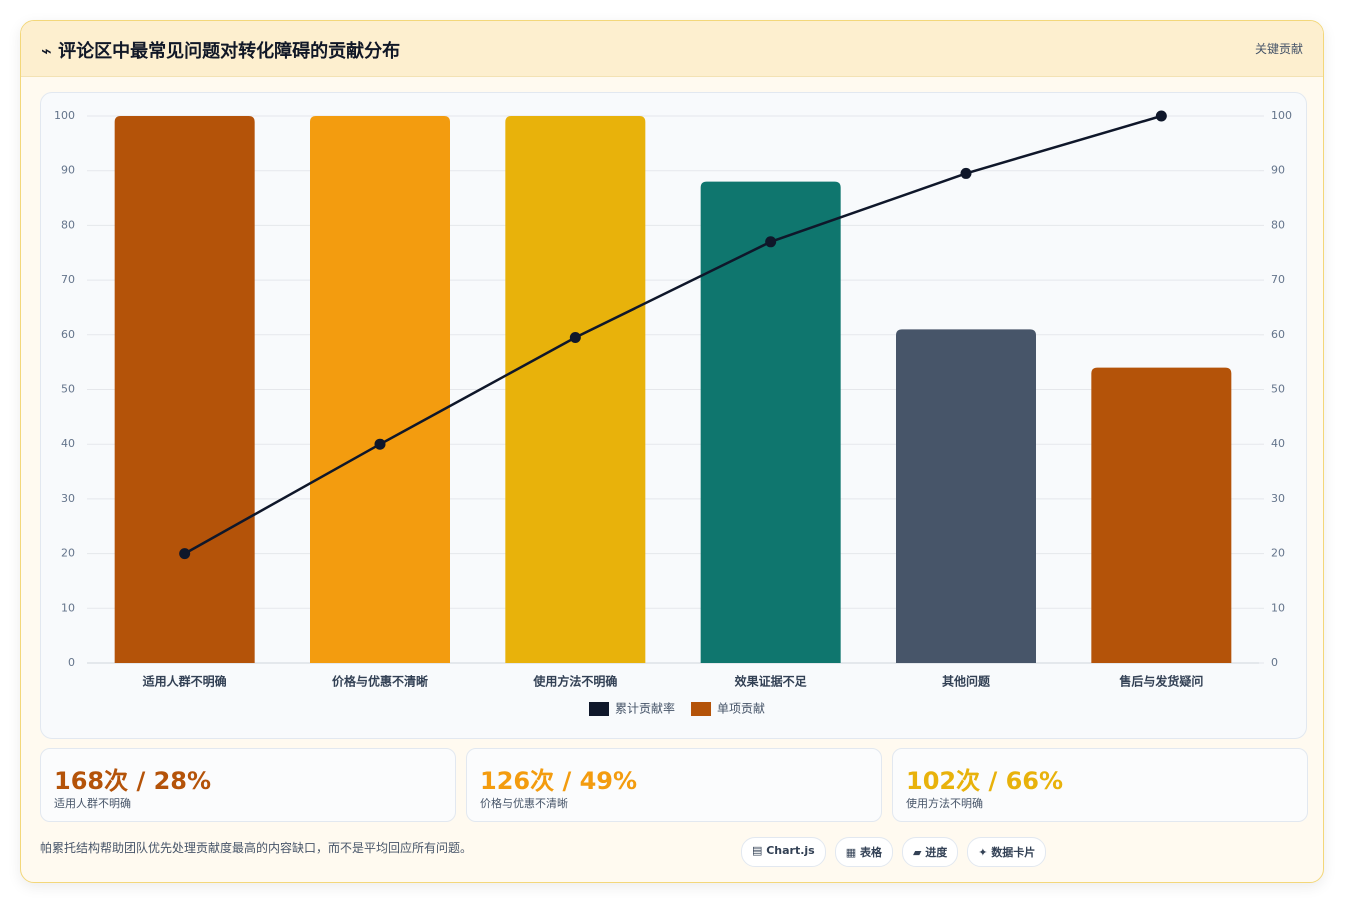 The width and height of the screenshot is (1345, 904). Describe the element at coordinates (741, 708) in the screenshot. I see `legend-label: 单项贡献` at that location.